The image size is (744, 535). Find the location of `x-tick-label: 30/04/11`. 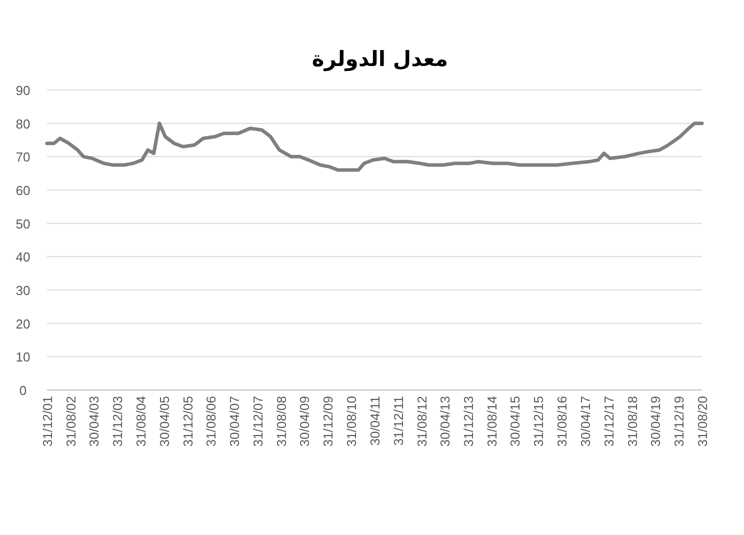

x-tick-label: 30/04/11 is located at coordinates (374, 421).